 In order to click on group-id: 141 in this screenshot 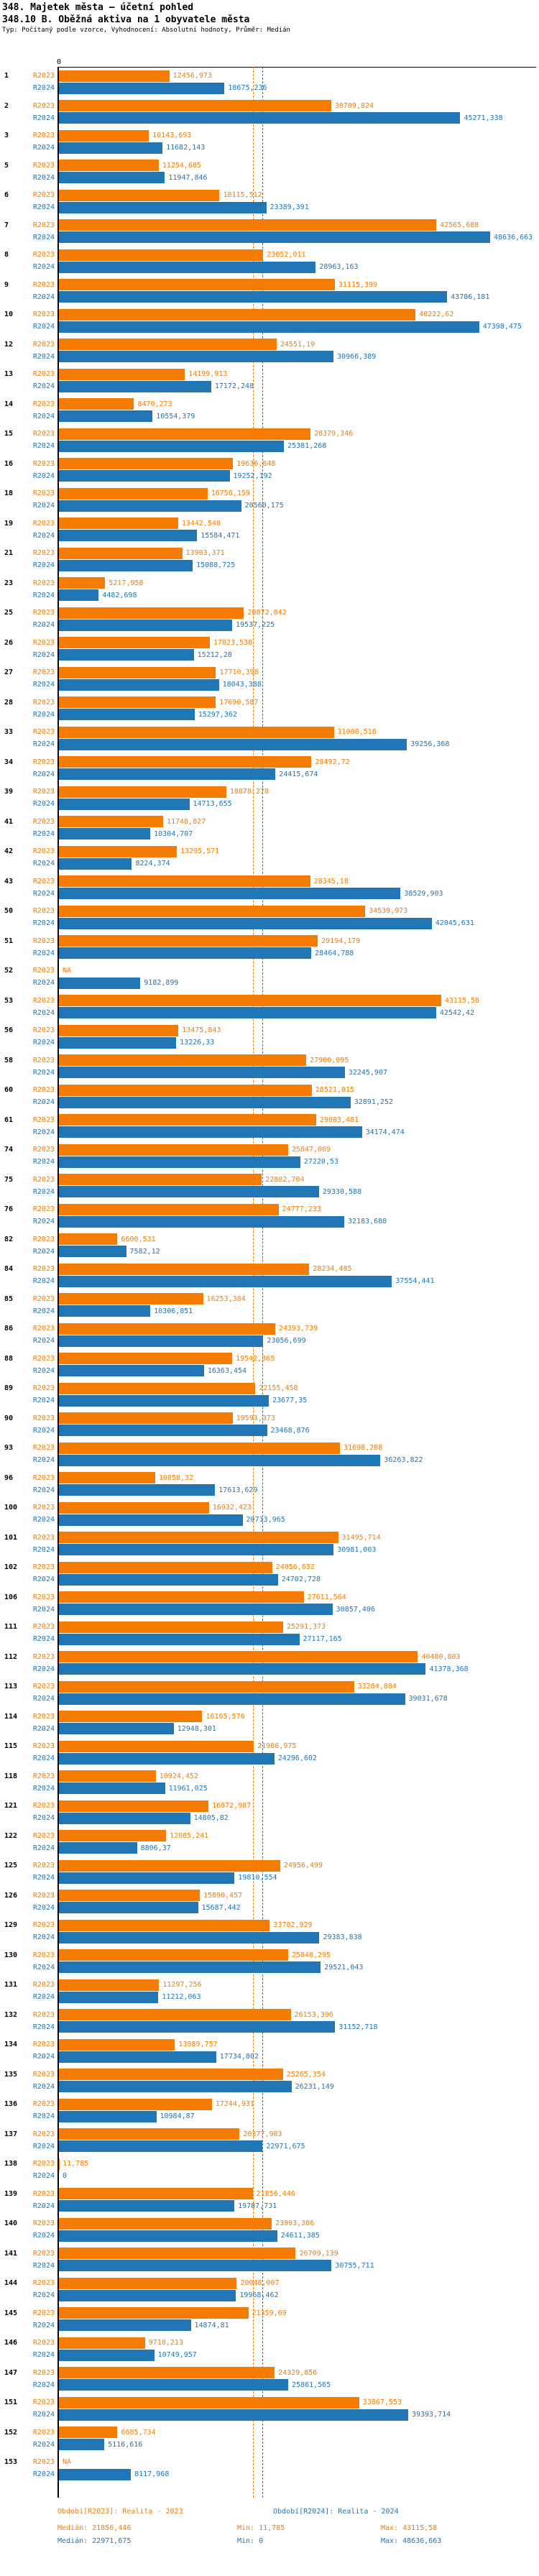, I will do `click(11, 2253)`.